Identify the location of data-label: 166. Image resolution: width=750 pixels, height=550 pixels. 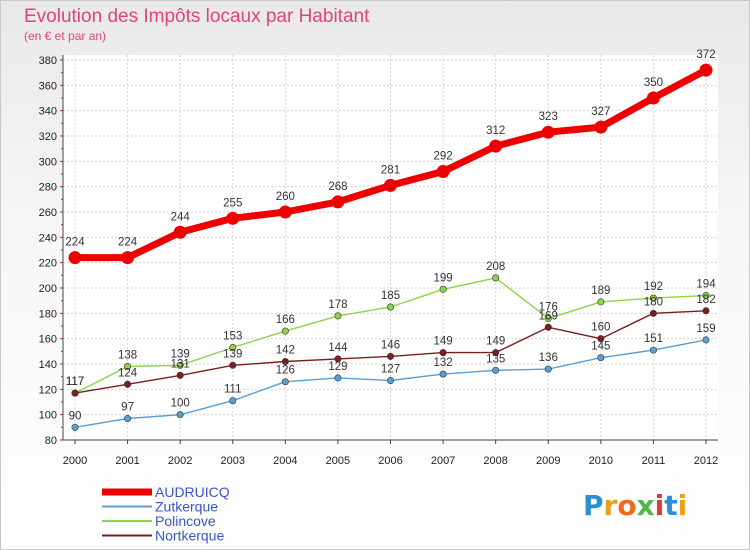
(285, 320).